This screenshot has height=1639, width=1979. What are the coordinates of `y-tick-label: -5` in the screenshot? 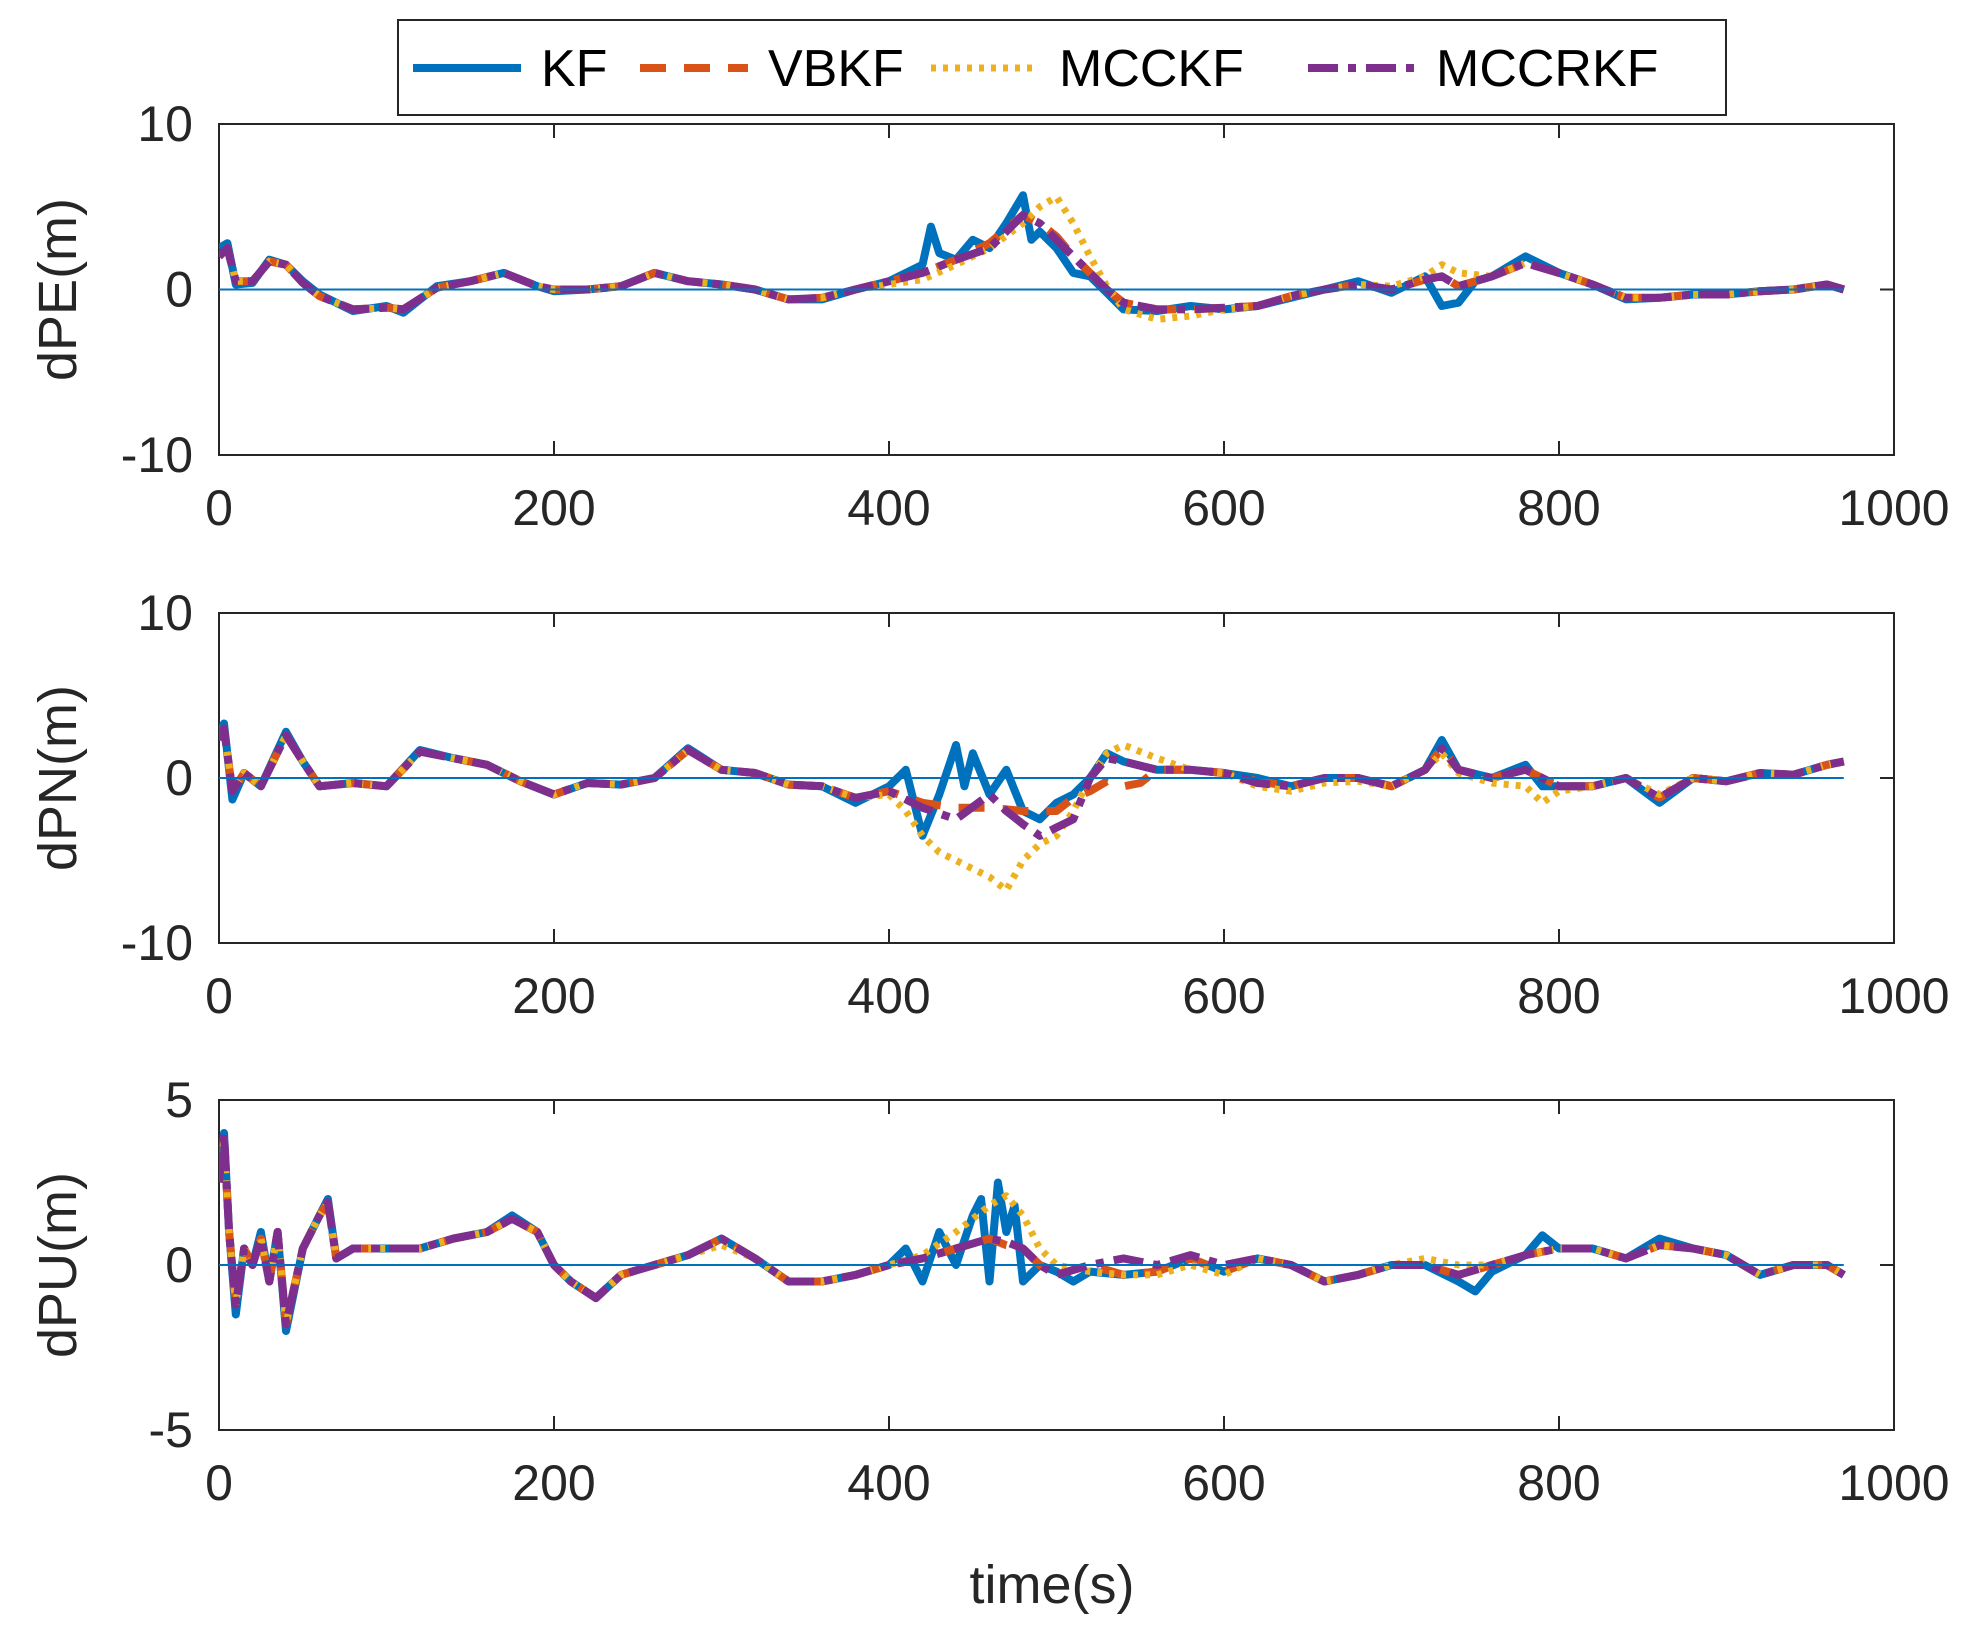 It's located at (171, 1430).